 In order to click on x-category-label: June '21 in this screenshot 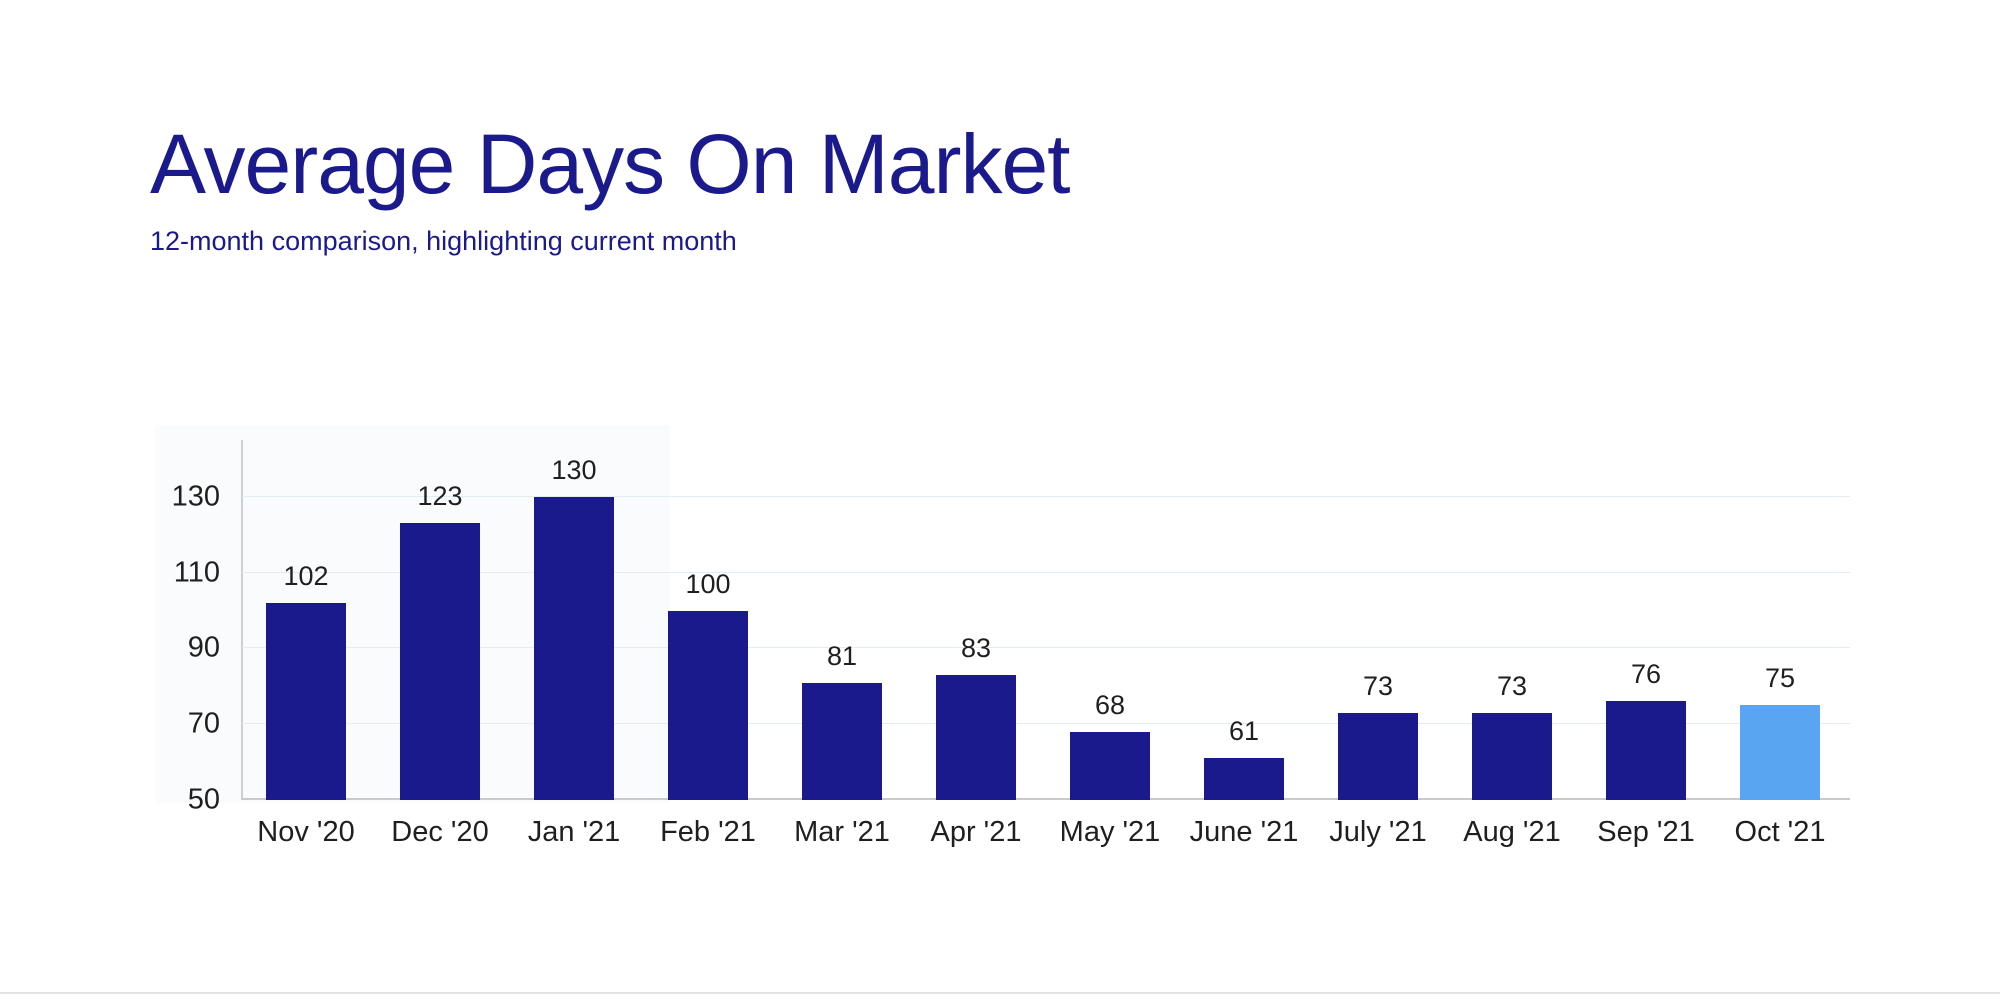, I will do `click(1244, 832)`.